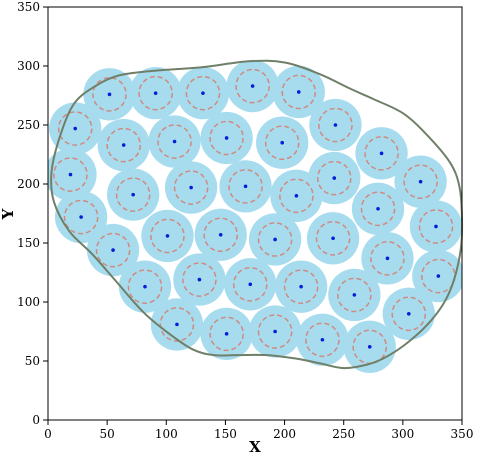 The height and width of the screenshot is (457, 478). I want to click on x-tick-label-250: 250, so click(343, 434).